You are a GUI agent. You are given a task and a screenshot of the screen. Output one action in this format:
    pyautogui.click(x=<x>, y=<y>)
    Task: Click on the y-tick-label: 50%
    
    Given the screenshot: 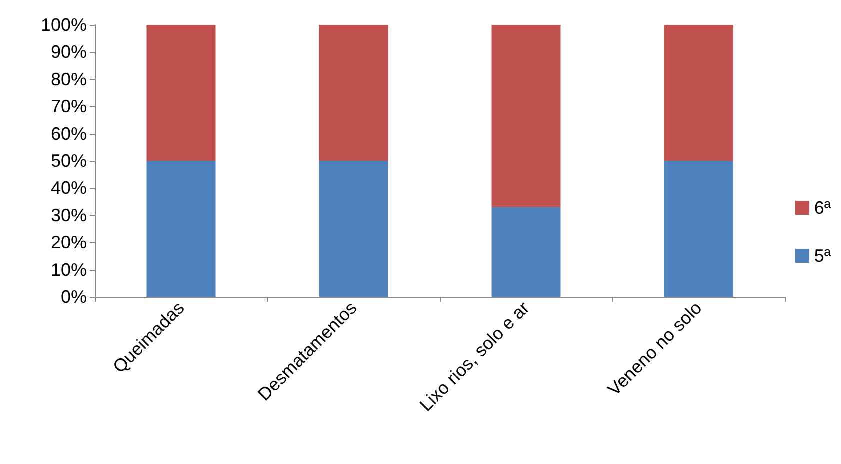 What is the action you would take?
    pyautogui.click(x=68, y=161)
    